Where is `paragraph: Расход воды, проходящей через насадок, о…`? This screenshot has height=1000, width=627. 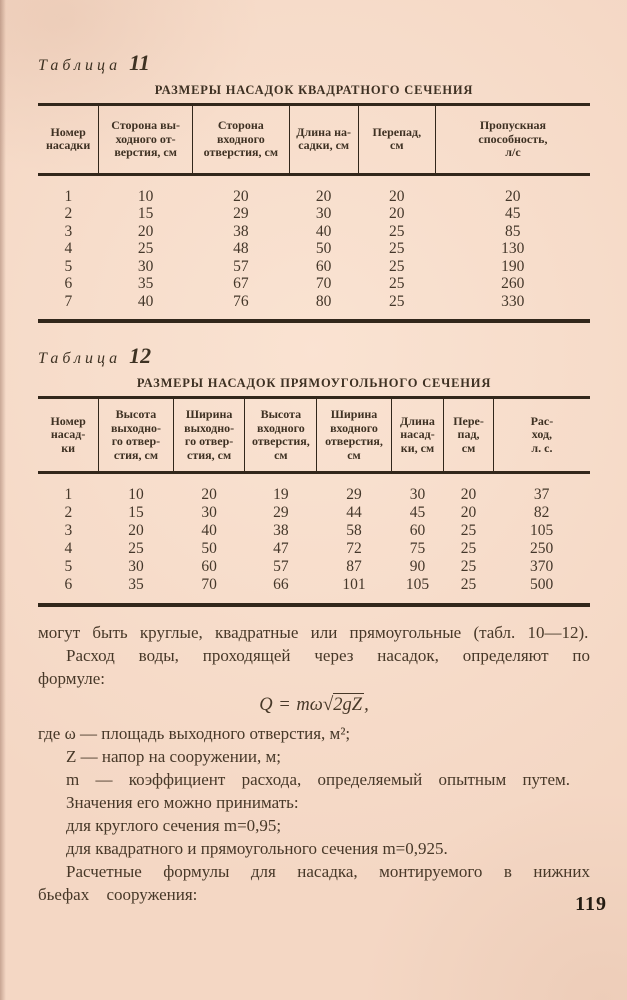 paragraph: Расход воды, проходящей через насадок, о… is located at coordinates (314, 667).